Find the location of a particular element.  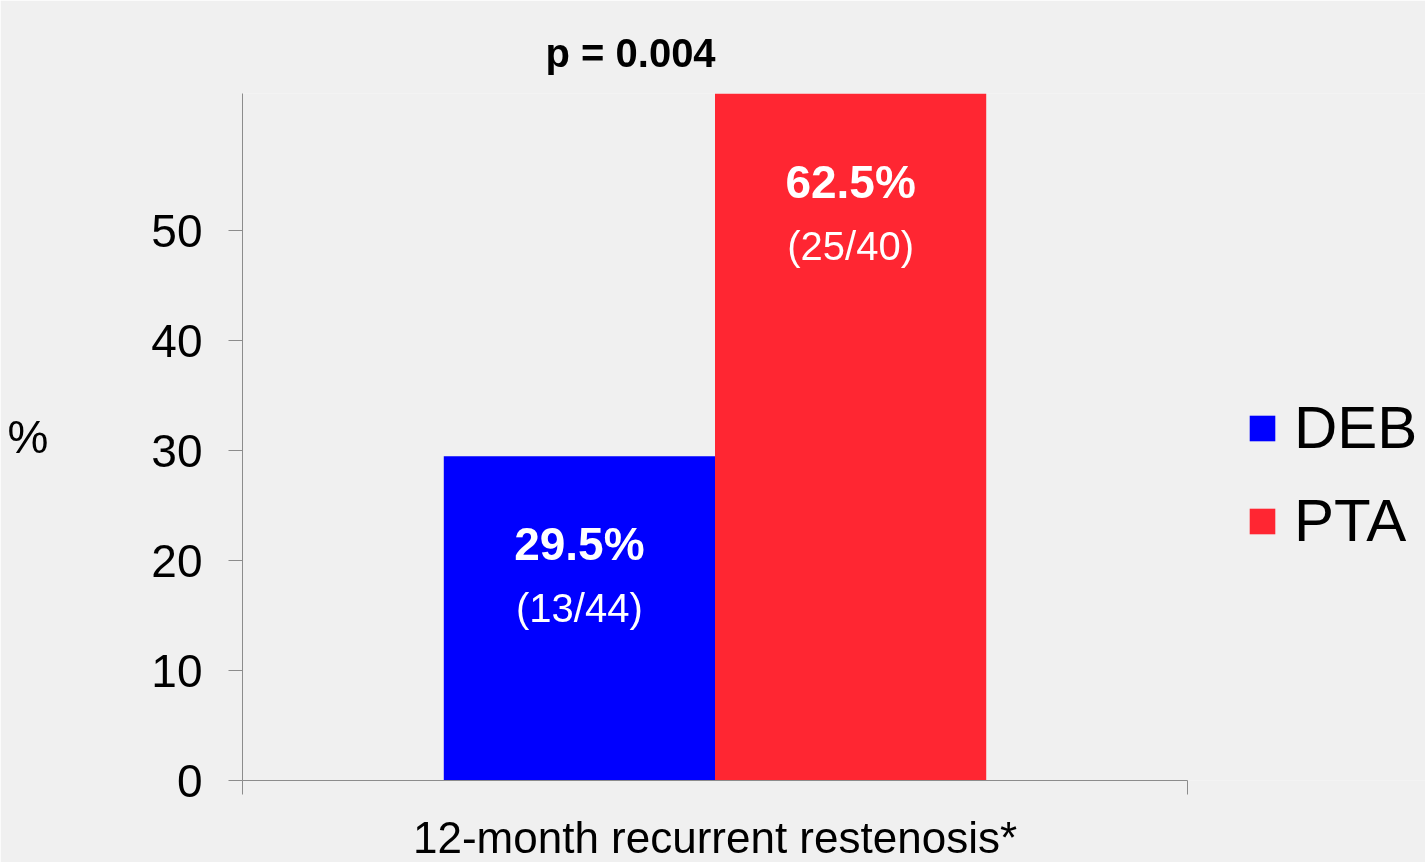

y-tick-label: 10 is located at coordinates (177, 670).